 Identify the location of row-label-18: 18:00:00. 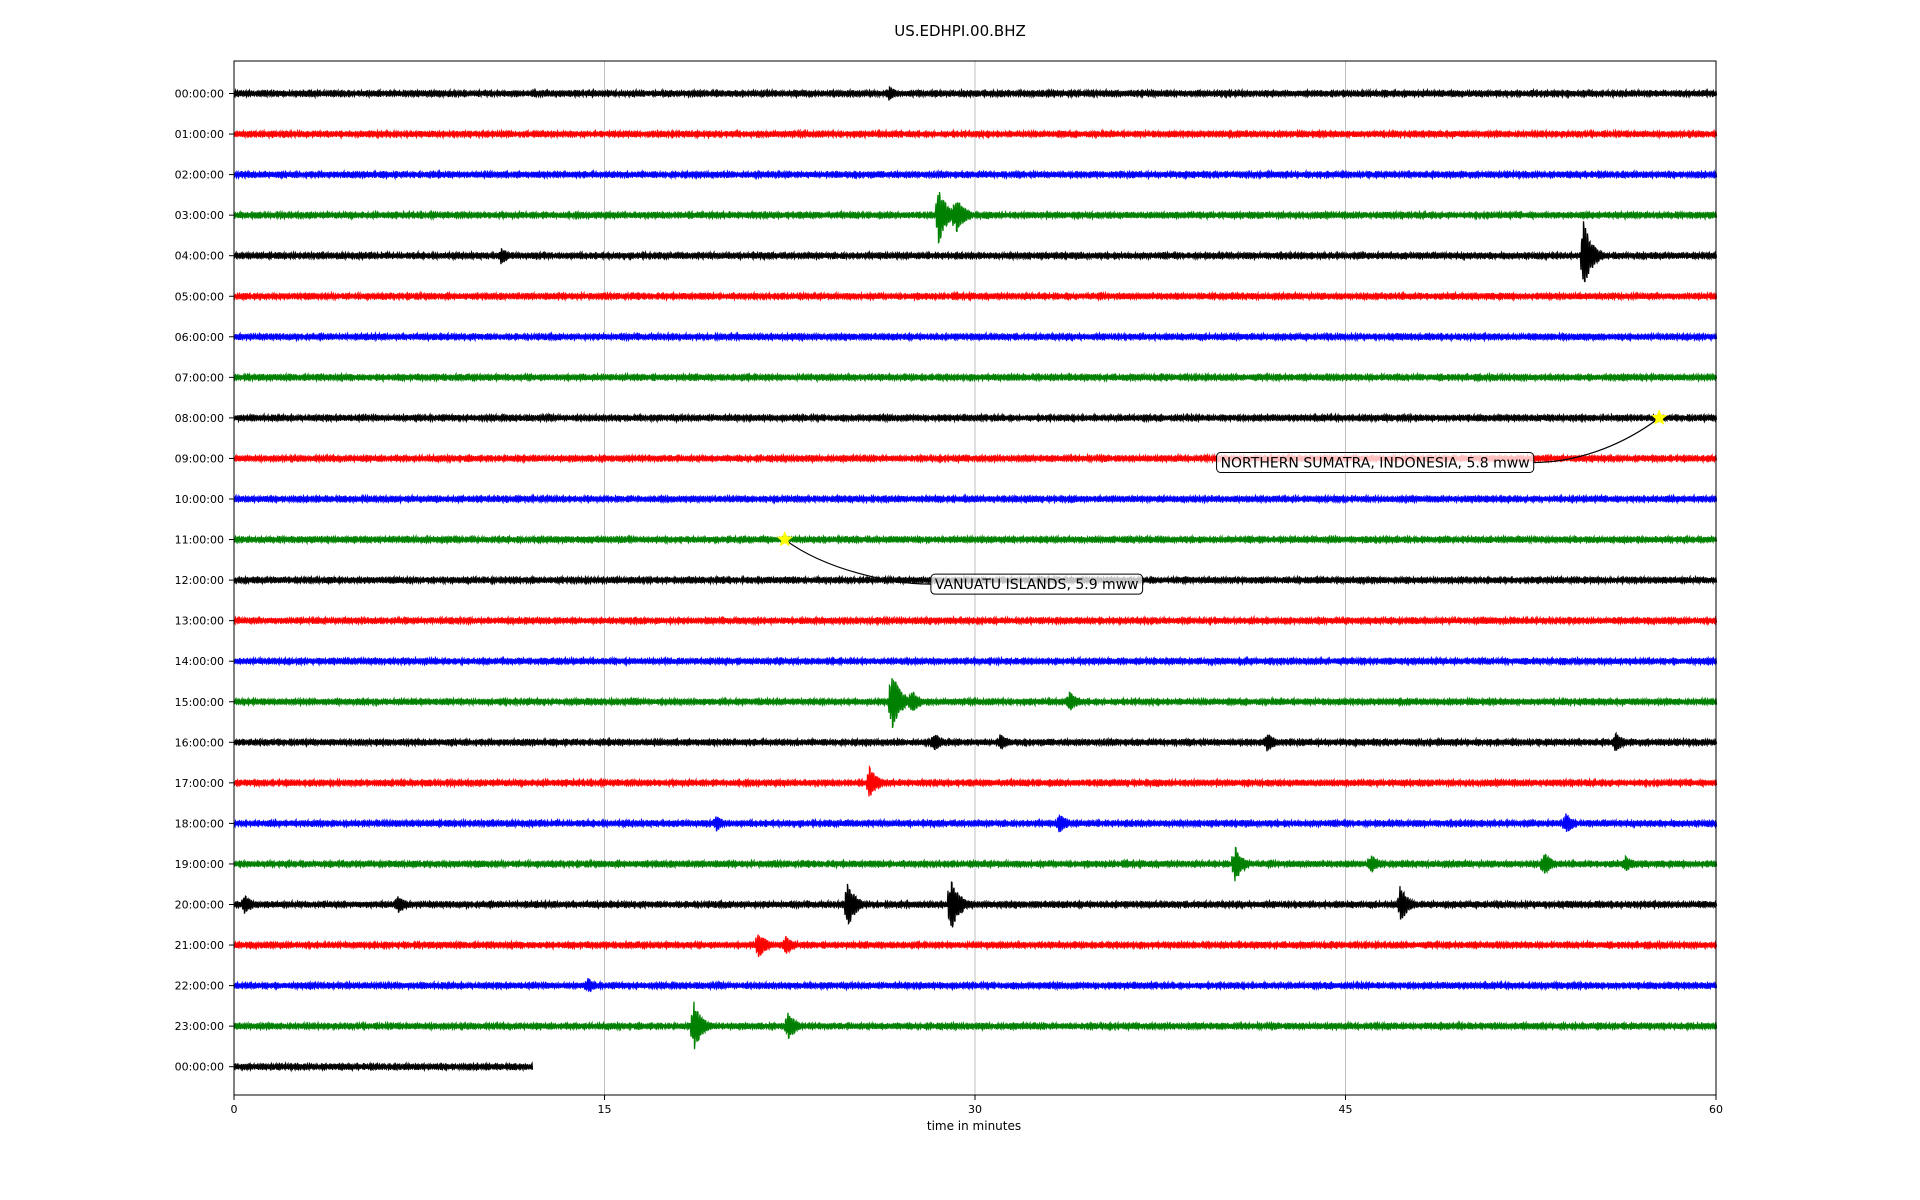
(199, 823).